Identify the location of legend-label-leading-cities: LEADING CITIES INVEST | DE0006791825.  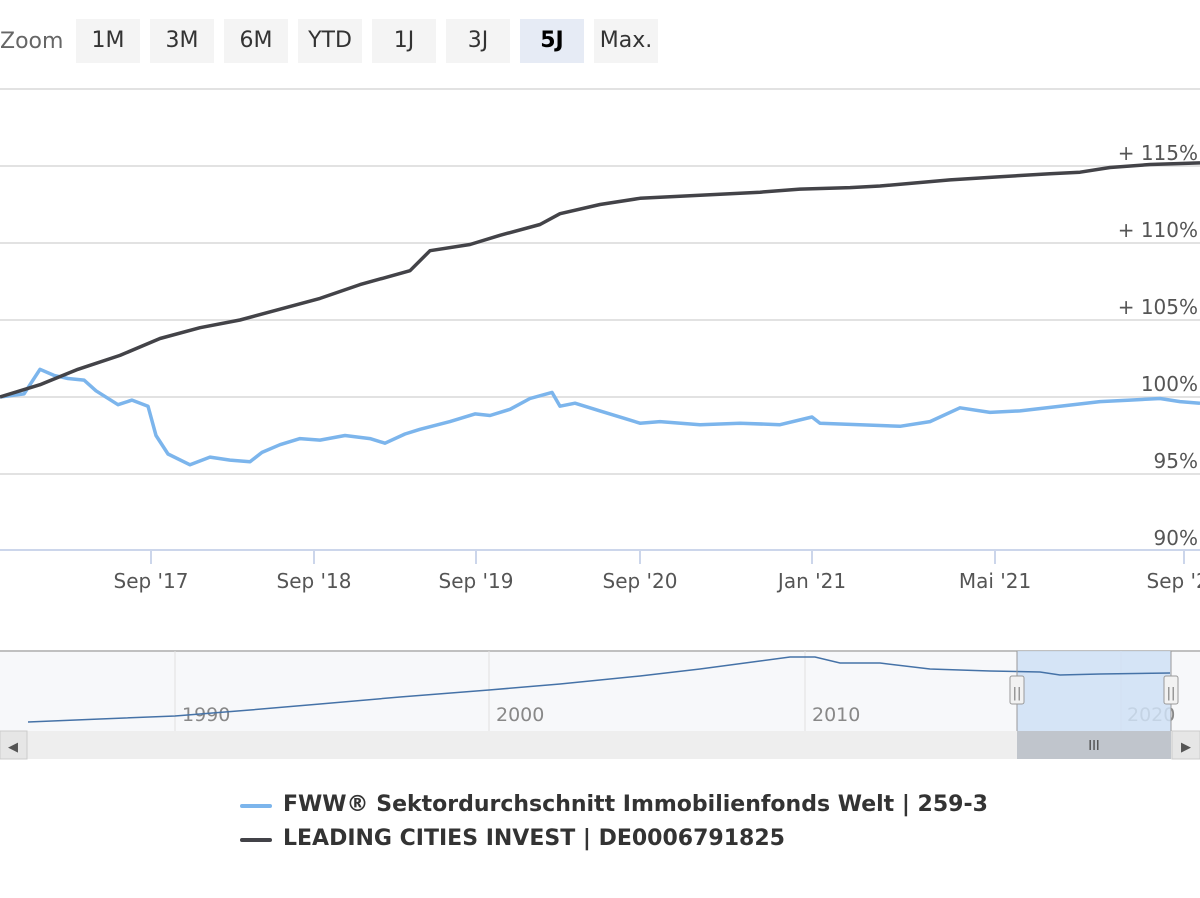
(534, 838).